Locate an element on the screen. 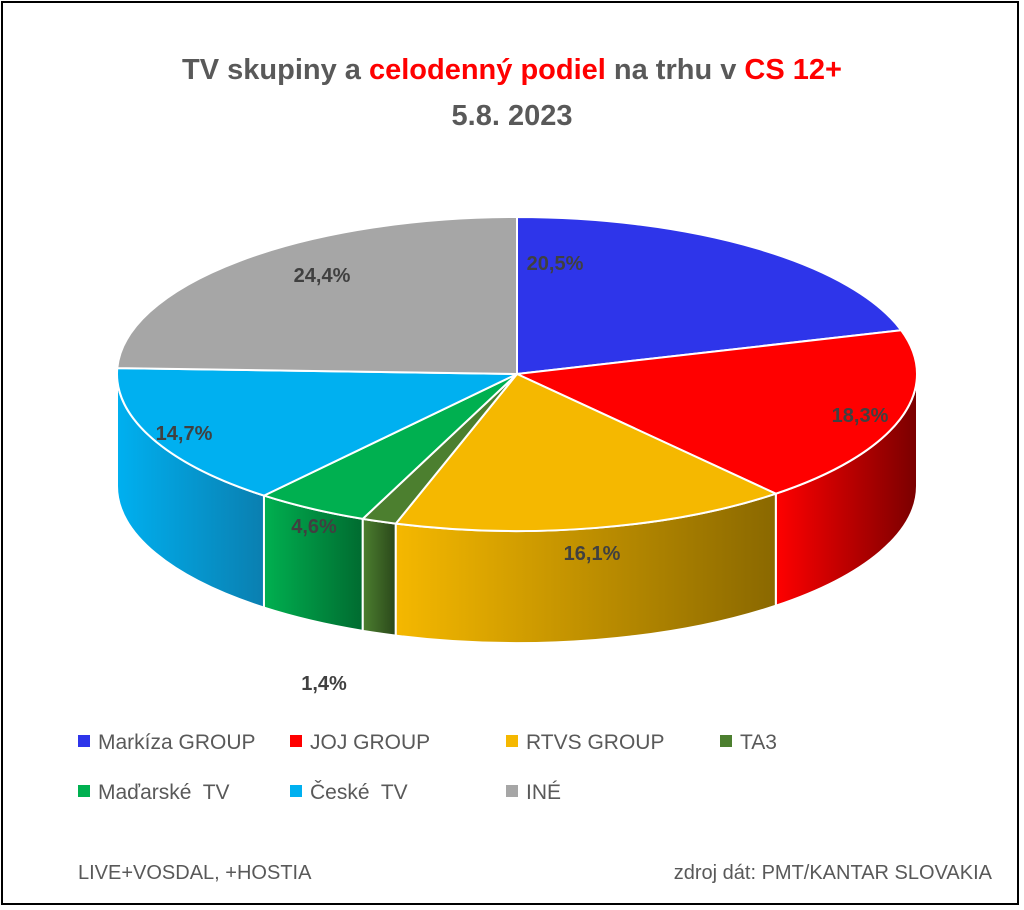 The width and height of the screenshot is (1024, 910). legend-item-joj-group: JOJ GROUP is located at coordinates (360, 743).